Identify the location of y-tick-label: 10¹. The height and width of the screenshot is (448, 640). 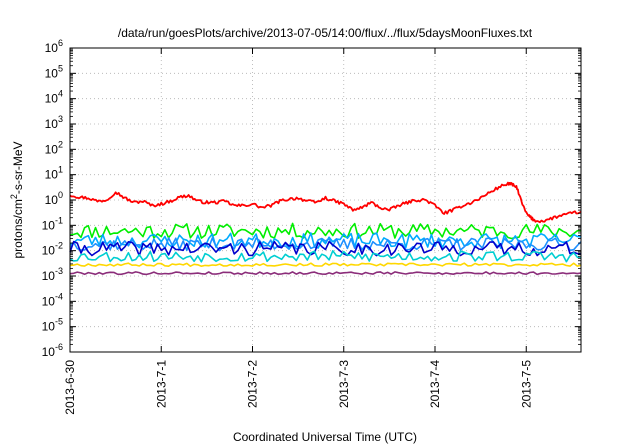
(54, 173).